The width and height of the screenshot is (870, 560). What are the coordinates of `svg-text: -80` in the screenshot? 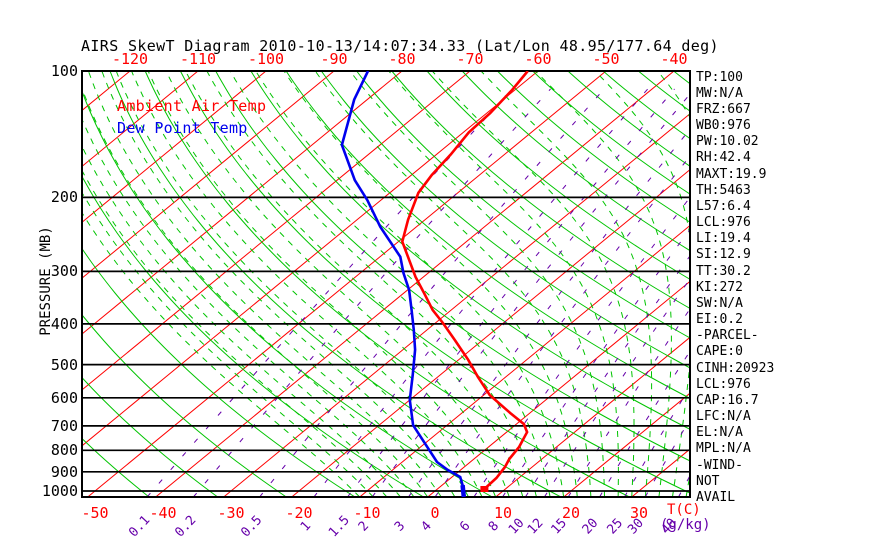 It's located at (401, 59).